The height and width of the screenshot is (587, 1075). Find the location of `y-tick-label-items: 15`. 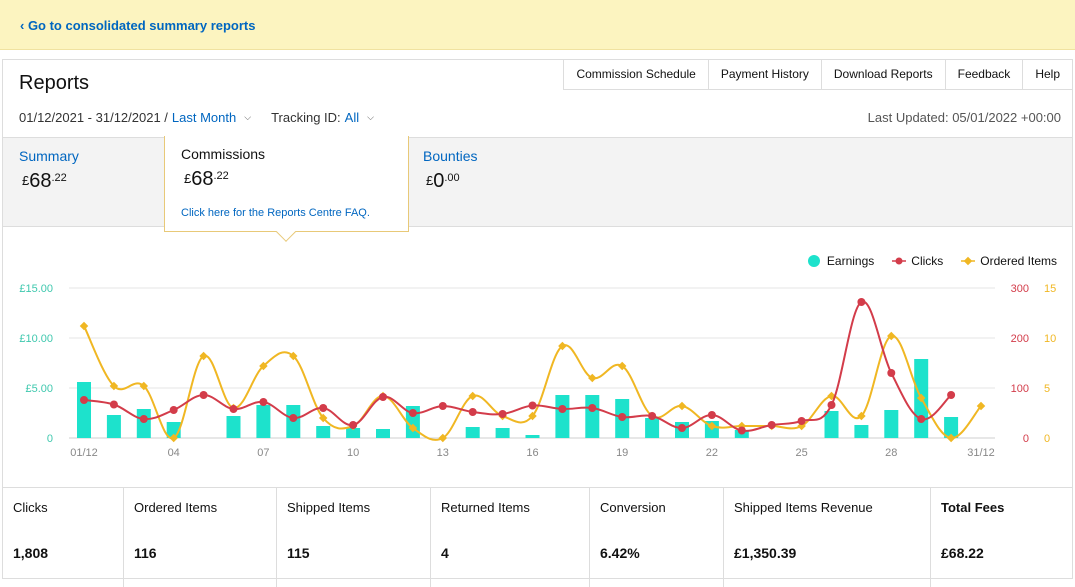

y-tick-label-items: 15 is located at coordinates (1050, 289).